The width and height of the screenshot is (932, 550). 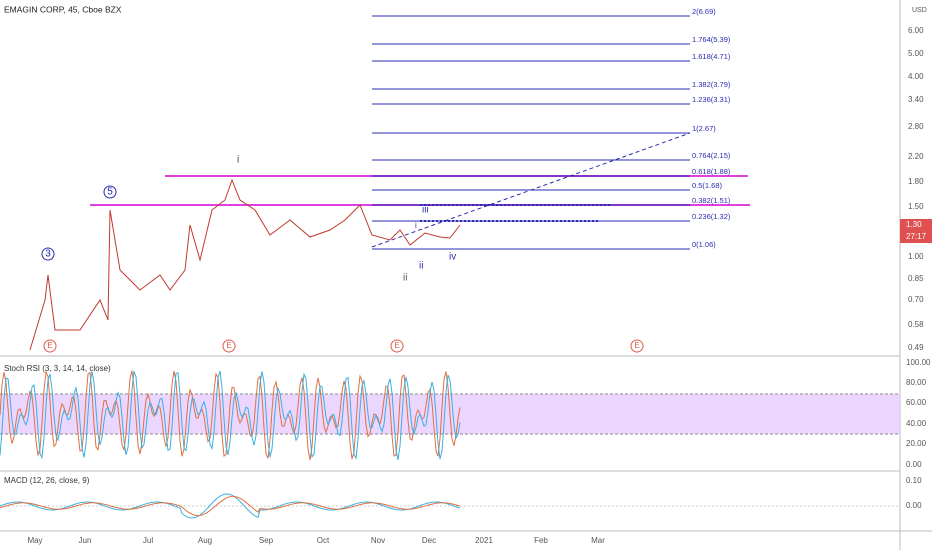 What do you see at coordinates (711, 200) in the screenshot?
I see `fib-label: 0.382(1.51)` at bounding box center [711, 200].